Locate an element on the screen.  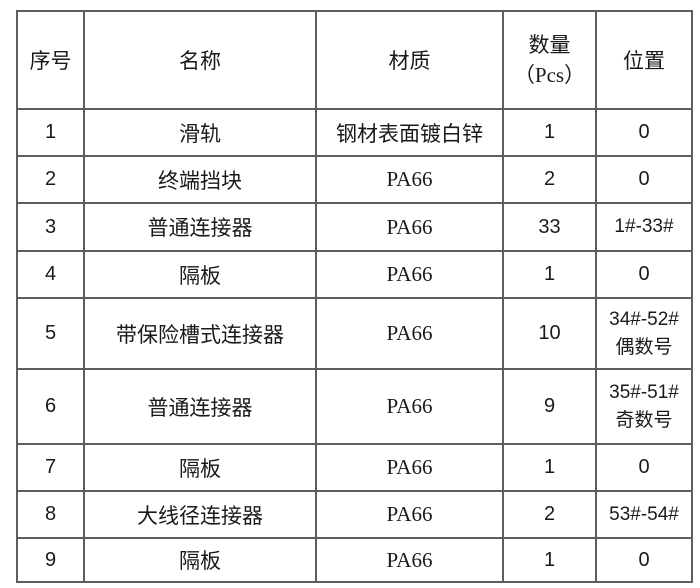
table-row: 2 终端挡块 PA66 2 0 is located at coordinates (354, 179).